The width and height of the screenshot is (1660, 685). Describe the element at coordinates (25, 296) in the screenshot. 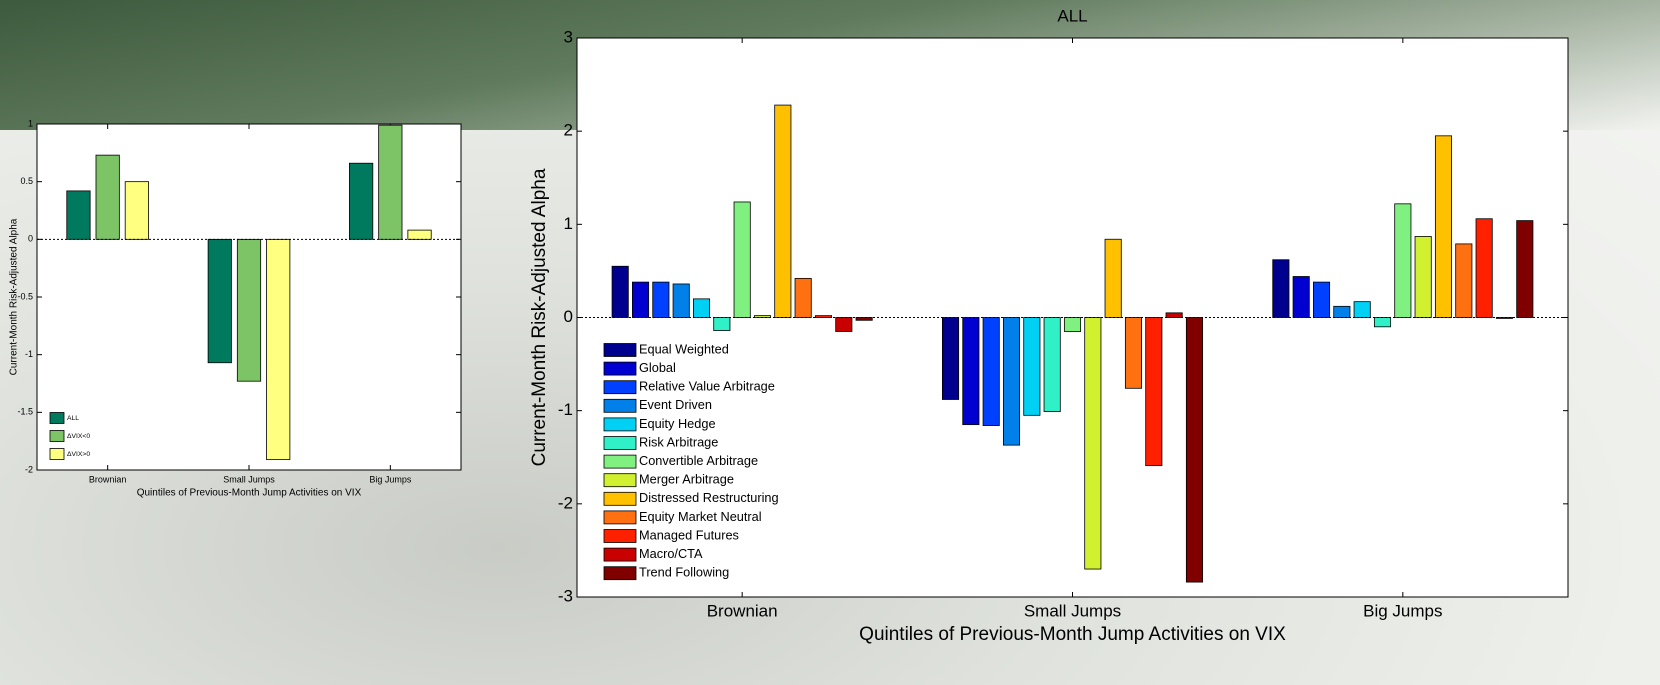

I see `y-tick-label: -0.5` at that location.